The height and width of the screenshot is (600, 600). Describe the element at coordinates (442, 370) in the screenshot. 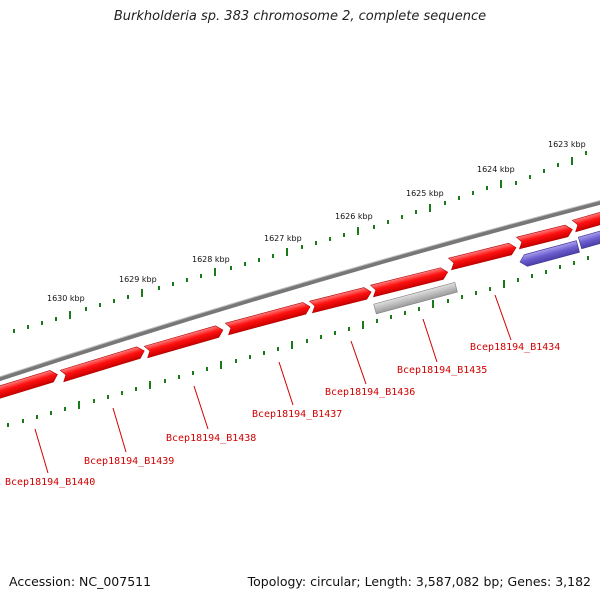

I see `gene-label: Bcep18194_B1435` at that location.